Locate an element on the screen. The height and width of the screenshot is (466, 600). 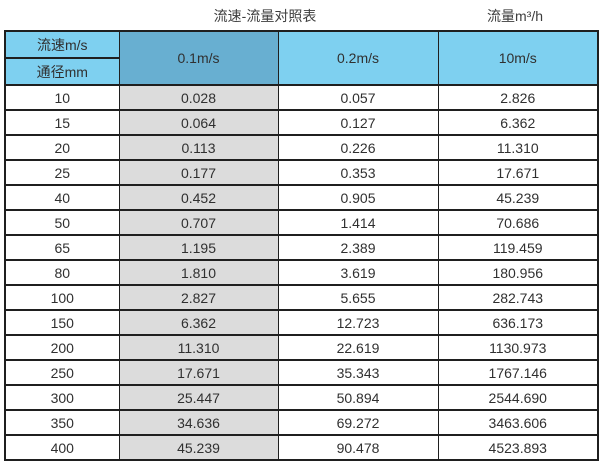
table-row: 50 0.707 1.414 70.686 is located at coordinates (301, 222).